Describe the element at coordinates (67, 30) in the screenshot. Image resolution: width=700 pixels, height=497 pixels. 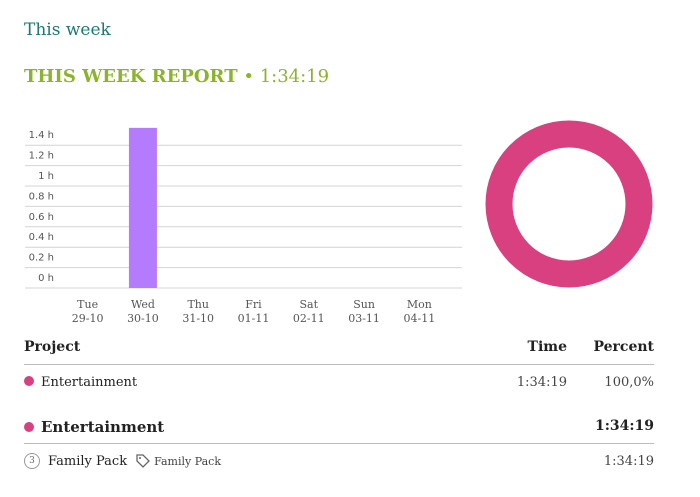
I see `page-title: This week` at that location.